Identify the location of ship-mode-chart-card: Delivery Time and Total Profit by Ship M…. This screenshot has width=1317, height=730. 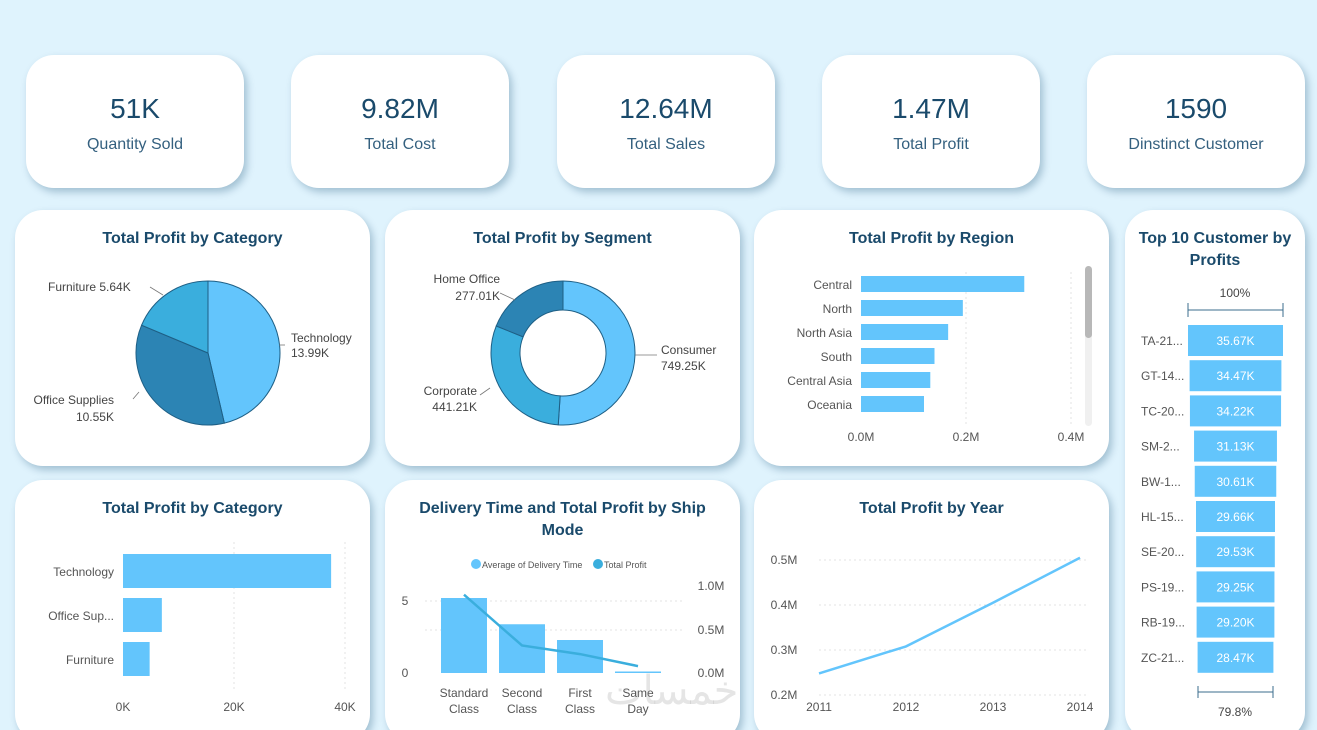
(562, 605).